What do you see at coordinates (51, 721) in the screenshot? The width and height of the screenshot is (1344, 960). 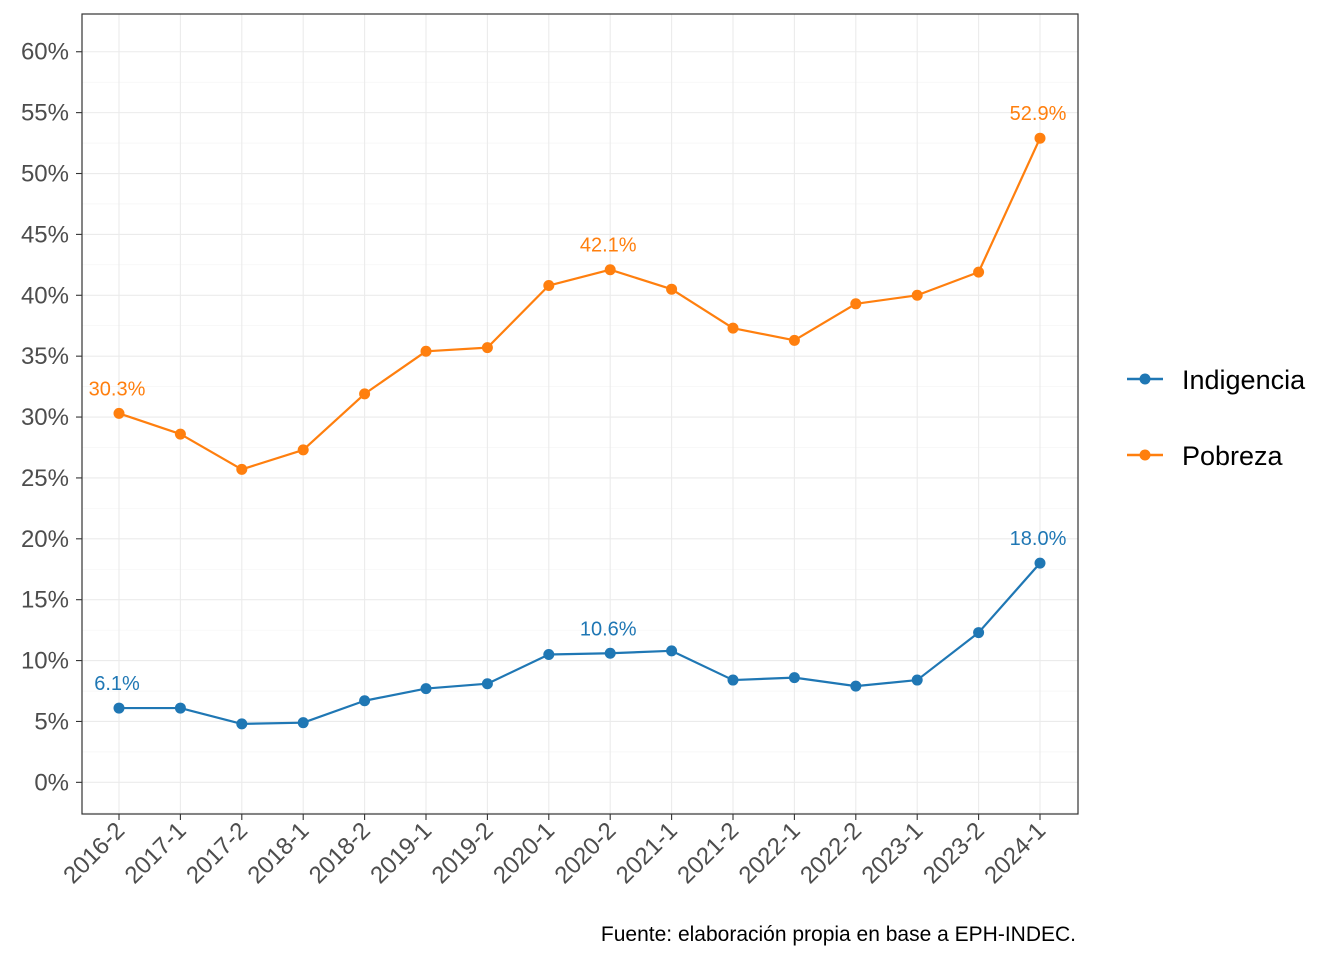 I see `y-tick-label: 5%` at bounding box center [51, 721].